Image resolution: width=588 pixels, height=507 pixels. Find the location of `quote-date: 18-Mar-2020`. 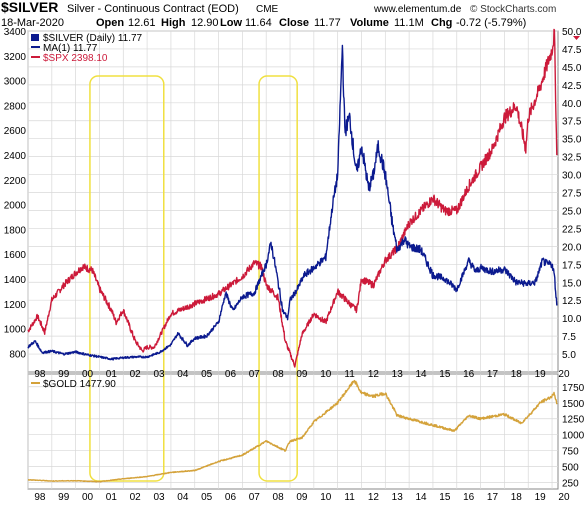

quote-date: 18-Mar-2020 is located at coordinates (32, 23).